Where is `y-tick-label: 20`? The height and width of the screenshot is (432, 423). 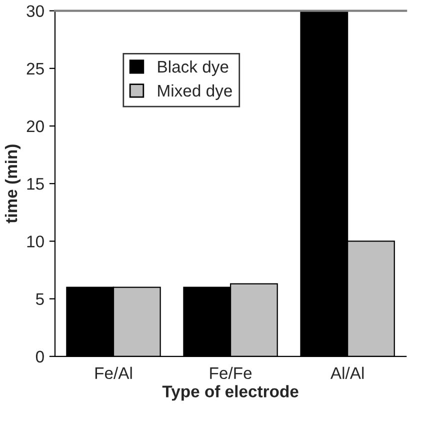 y-tick-label: 20 is located at coordinates (35, 126).